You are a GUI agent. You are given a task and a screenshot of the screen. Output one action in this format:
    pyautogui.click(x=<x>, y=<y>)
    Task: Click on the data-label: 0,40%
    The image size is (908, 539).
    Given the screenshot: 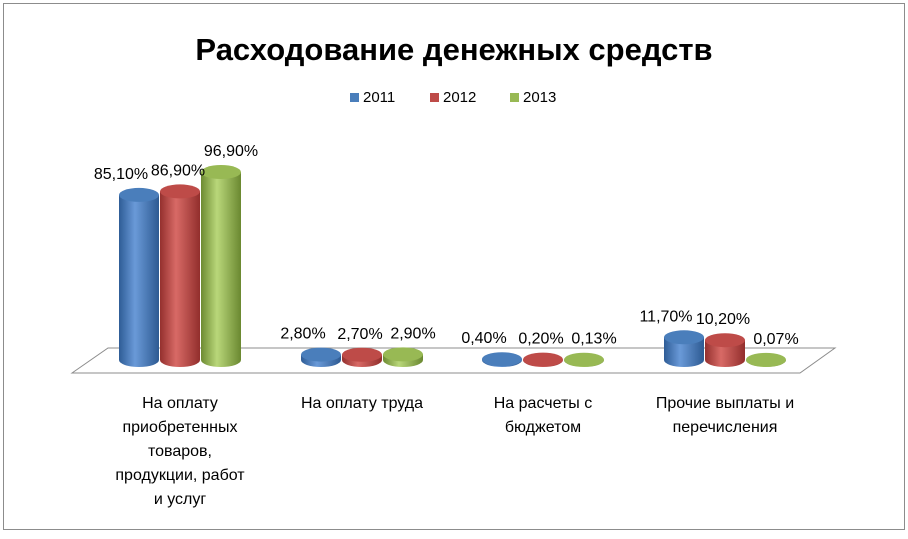 What is the action you would take?
    pyautogui.click(x=483, y=338)
    